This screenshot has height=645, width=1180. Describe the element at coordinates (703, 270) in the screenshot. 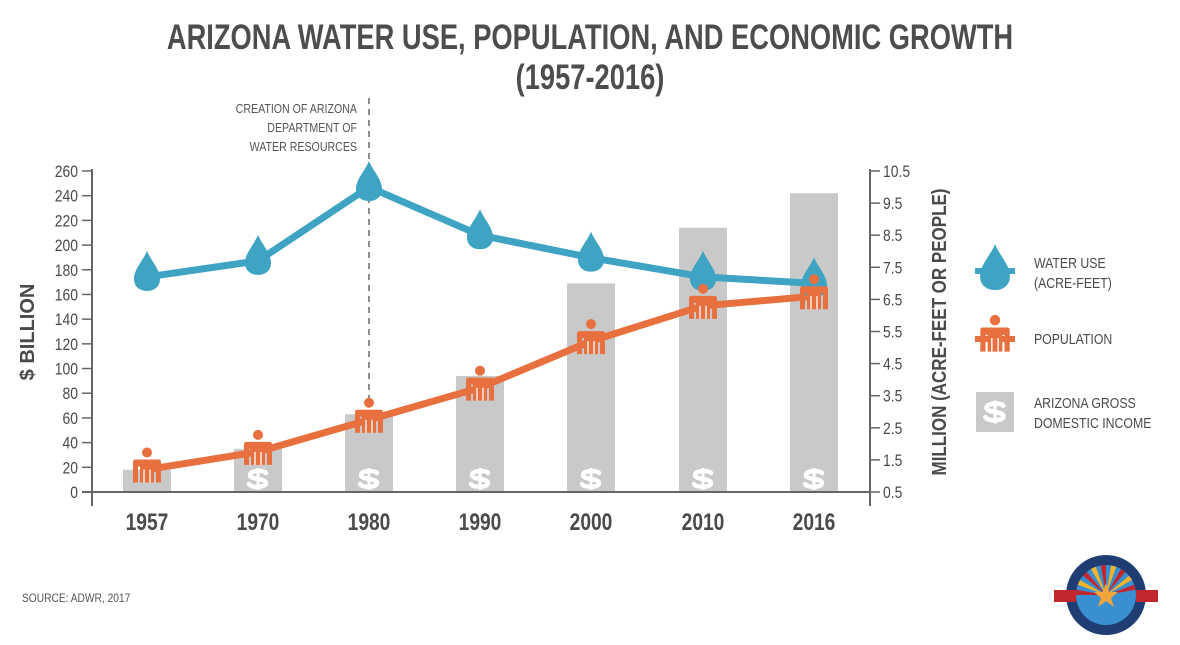

I see `water-use-point-2010` at that location.